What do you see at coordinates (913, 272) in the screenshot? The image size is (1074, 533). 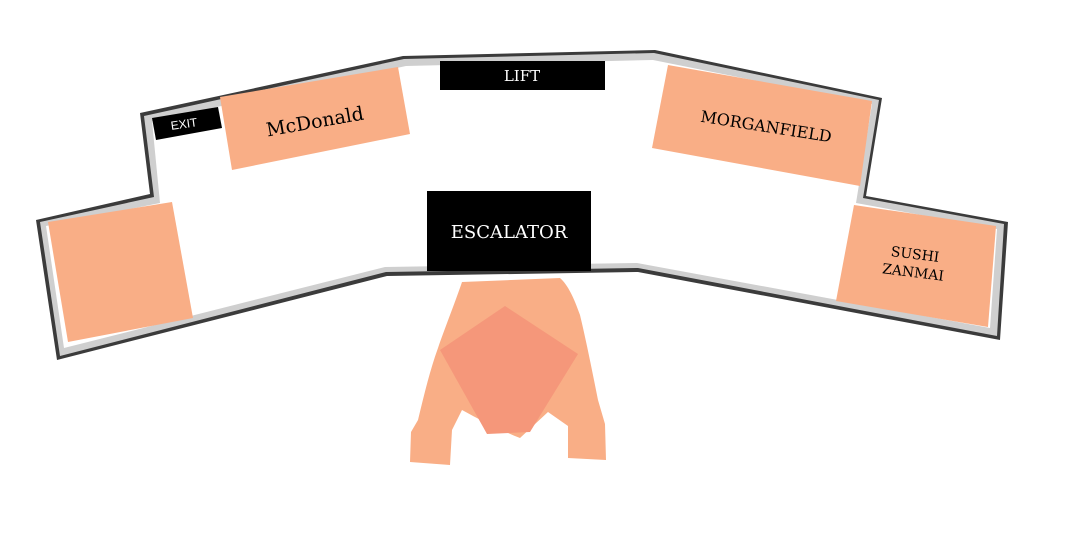 I see `sushi-label-line2: ZANMAI` at bounding box center [913, 272].